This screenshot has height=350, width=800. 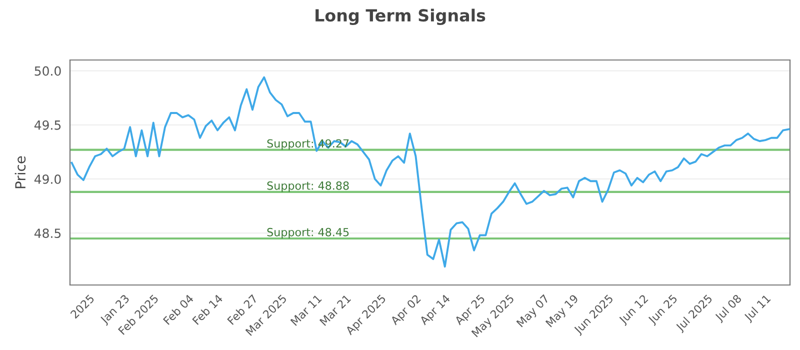 What do you see at coordinates (308, 233) in the screenshot?
I see `ref-line-label: Support: 48.45` at bounding box center [308, 233].